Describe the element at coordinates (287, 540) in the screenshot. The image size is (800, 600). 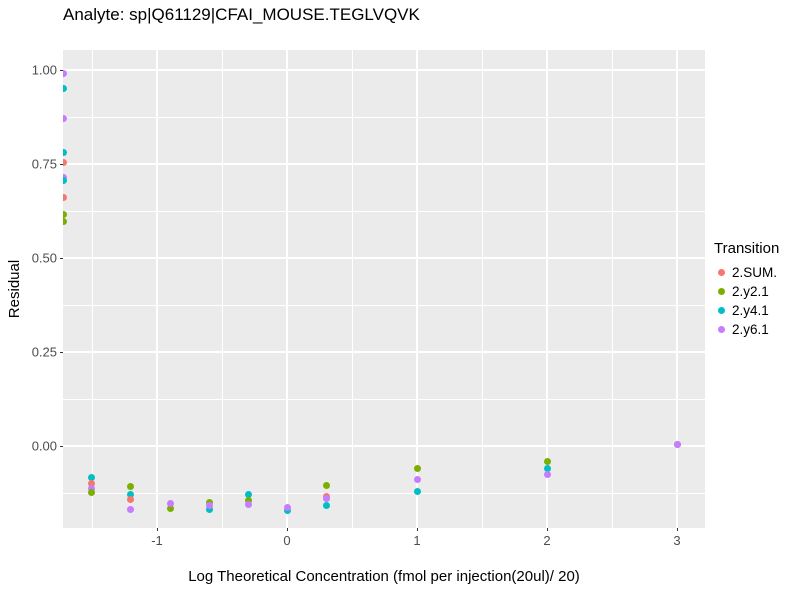
I see `x-tick-label: 0` at that location.